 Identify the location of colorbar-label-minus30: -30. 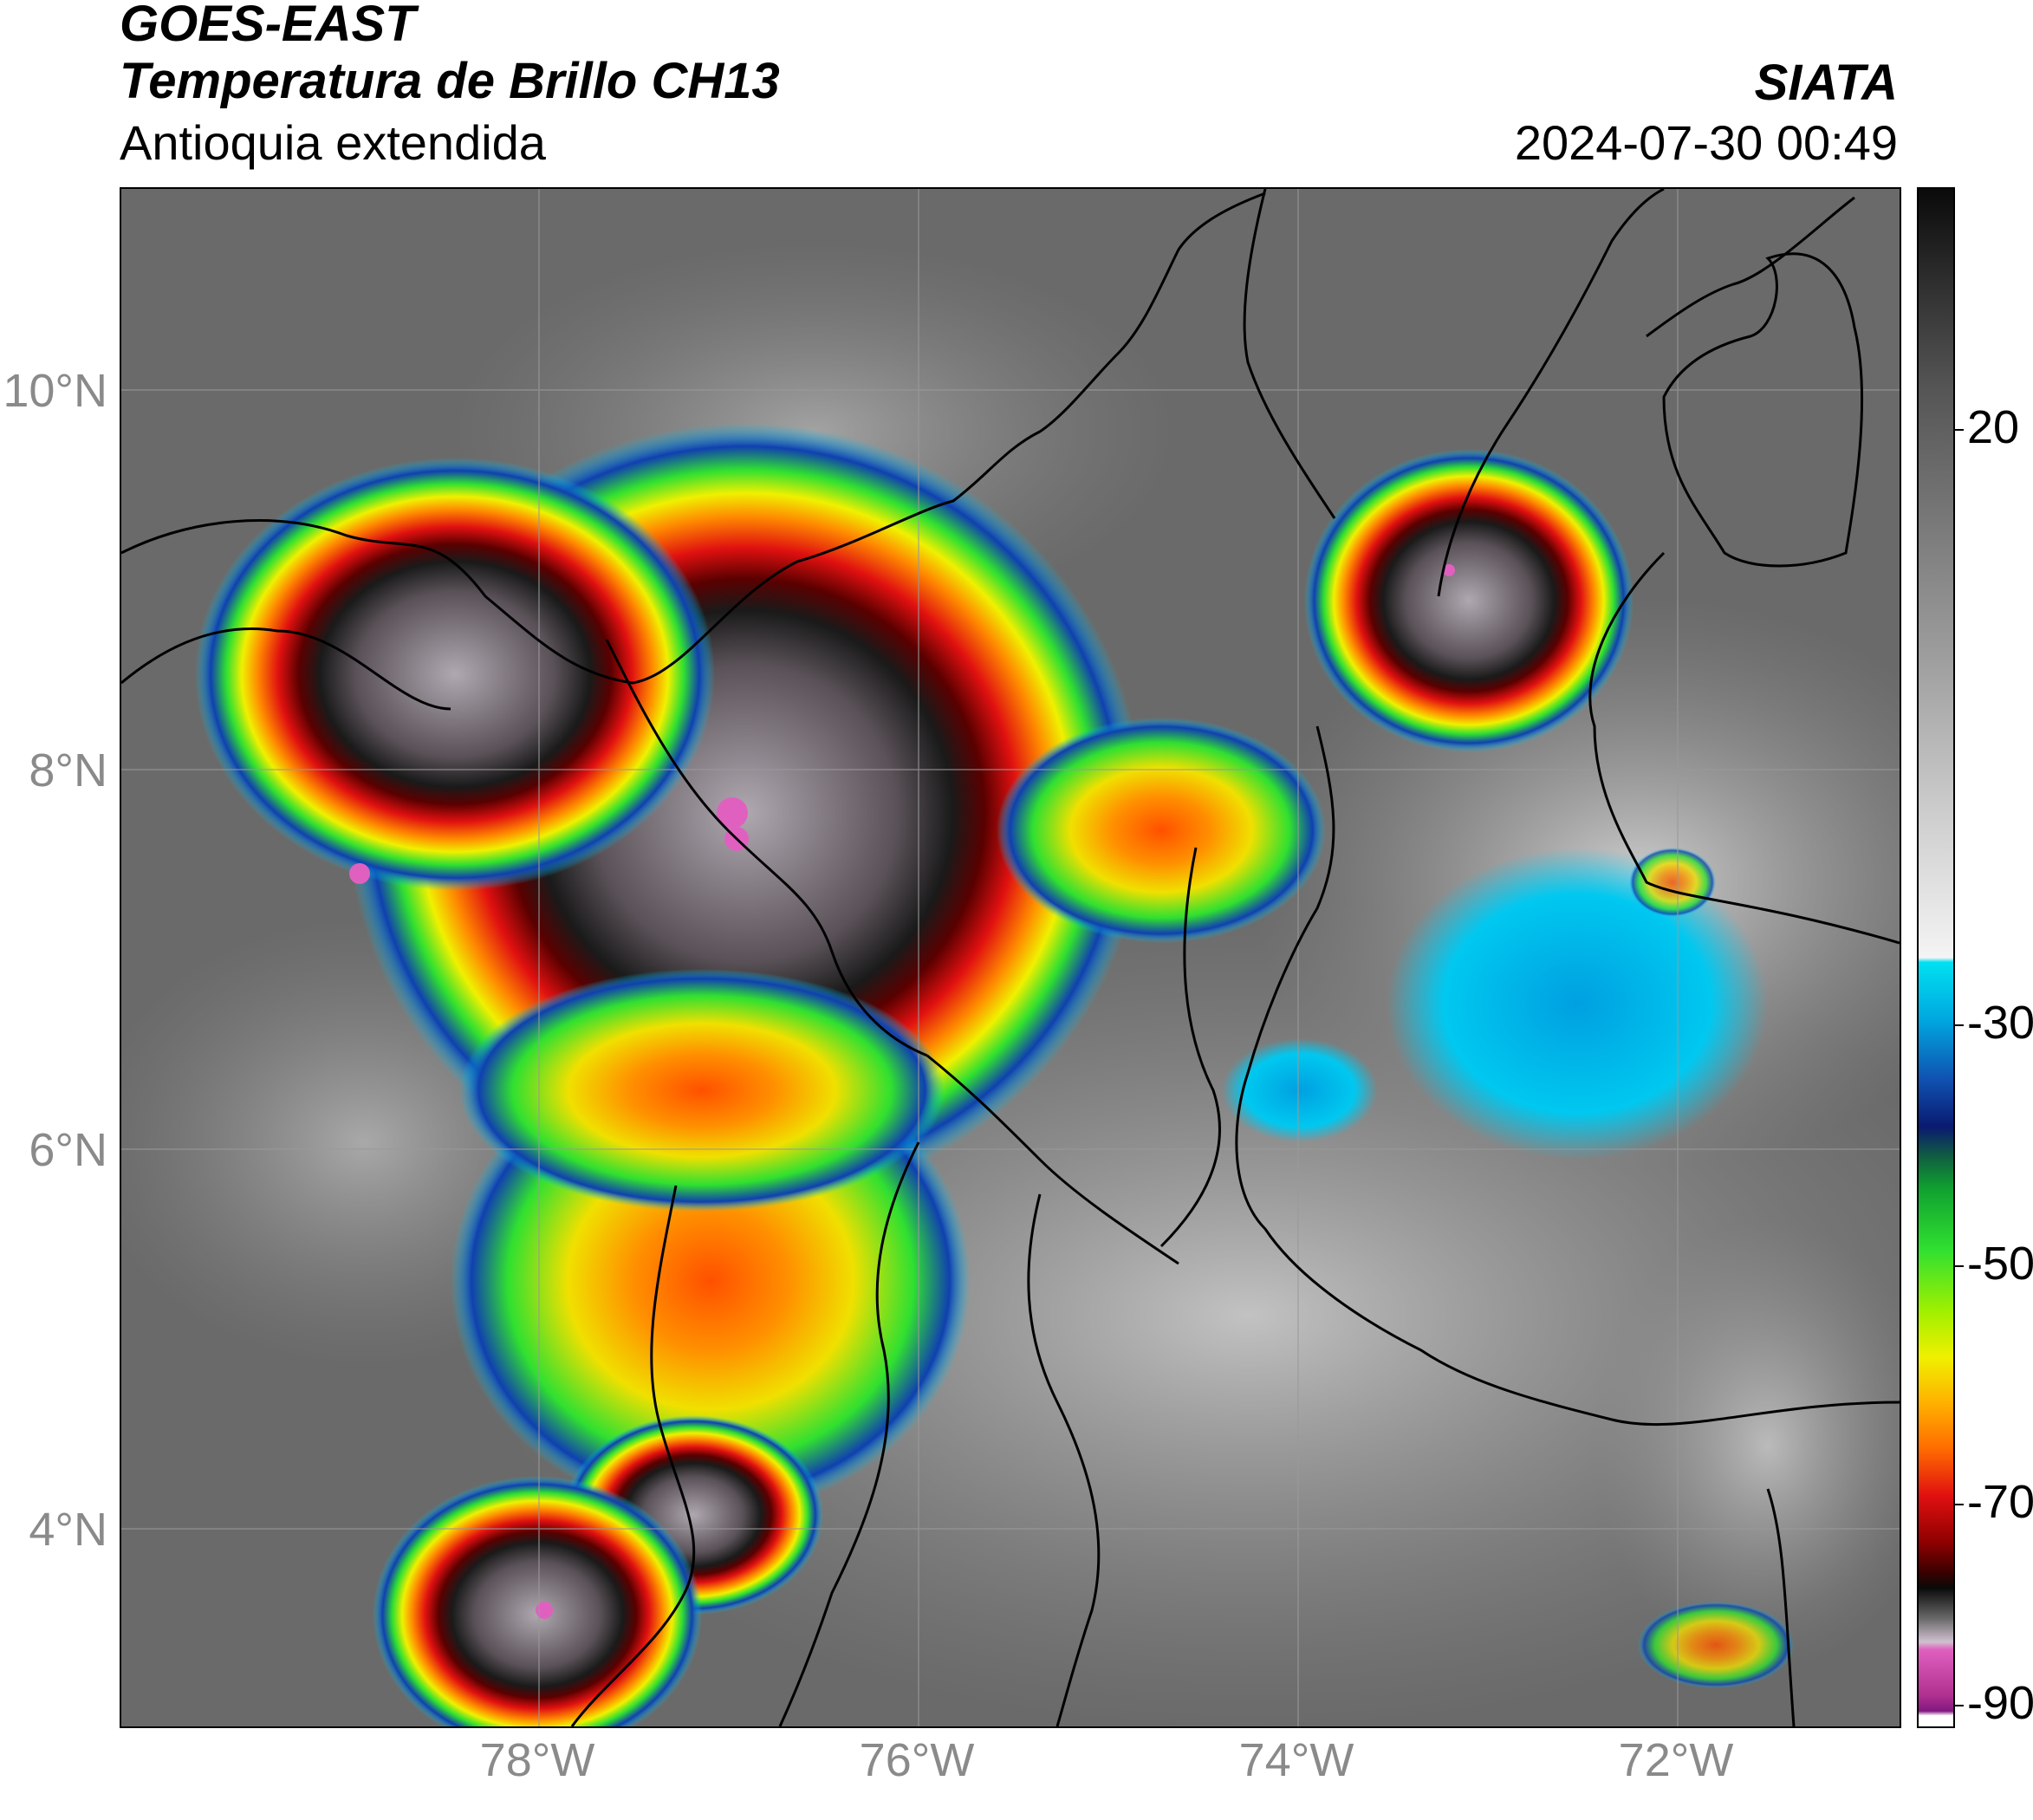
(2000, 1023).